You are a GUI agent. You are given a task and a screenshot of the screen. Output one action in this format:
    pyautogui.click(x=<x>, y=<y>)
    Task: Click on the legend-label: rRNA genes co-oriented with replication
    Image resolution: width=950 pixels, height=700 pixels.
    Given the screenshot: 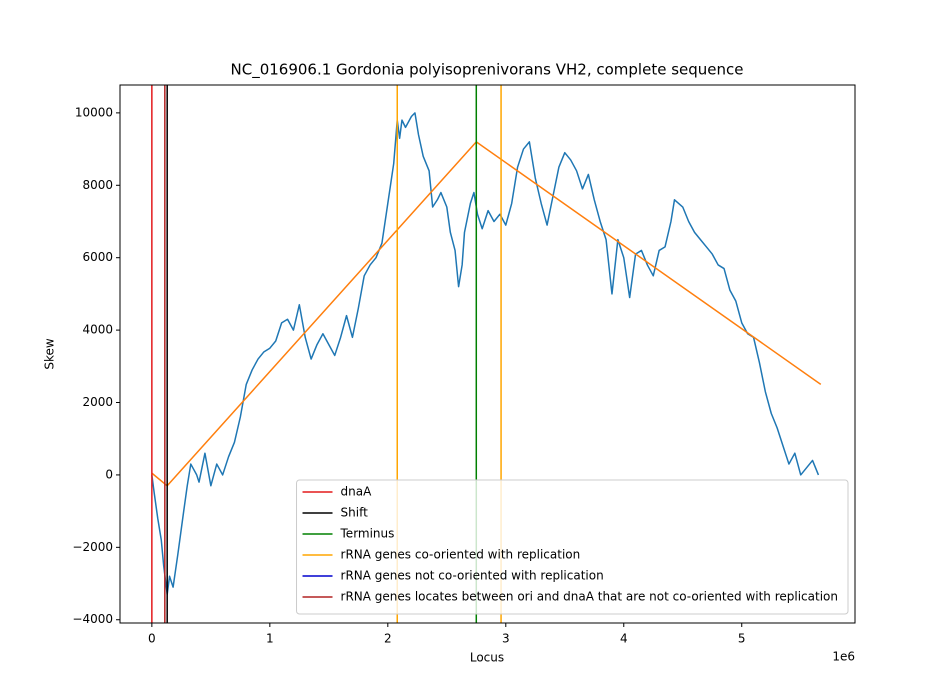 What is the action you would take?
    pyautogui.click(x=461, y=555)
    